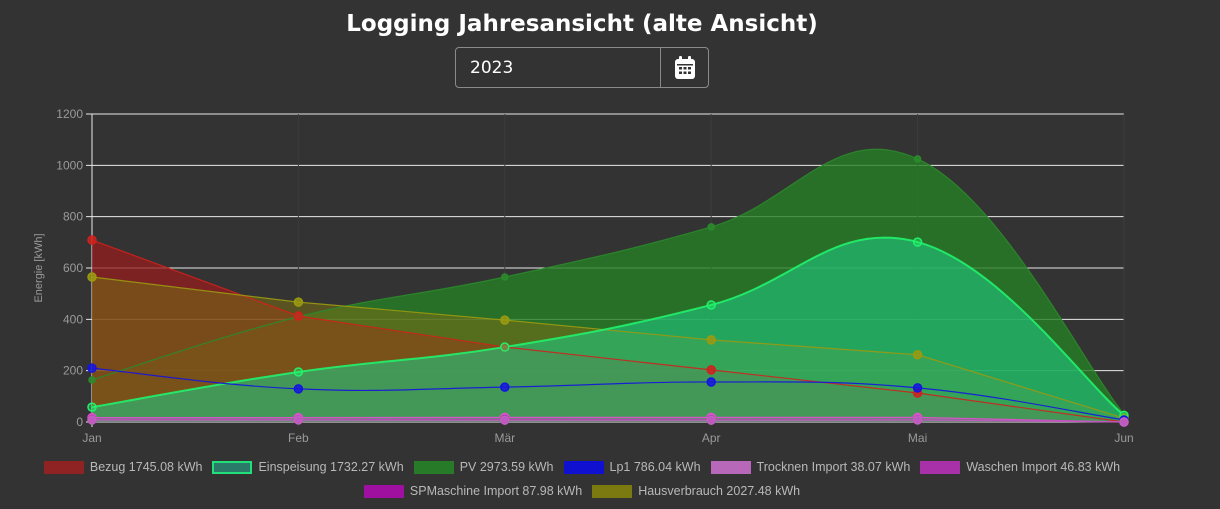 This screenshot has width=1220, height=509. I want to click on calendar-button, so click(684, 67).